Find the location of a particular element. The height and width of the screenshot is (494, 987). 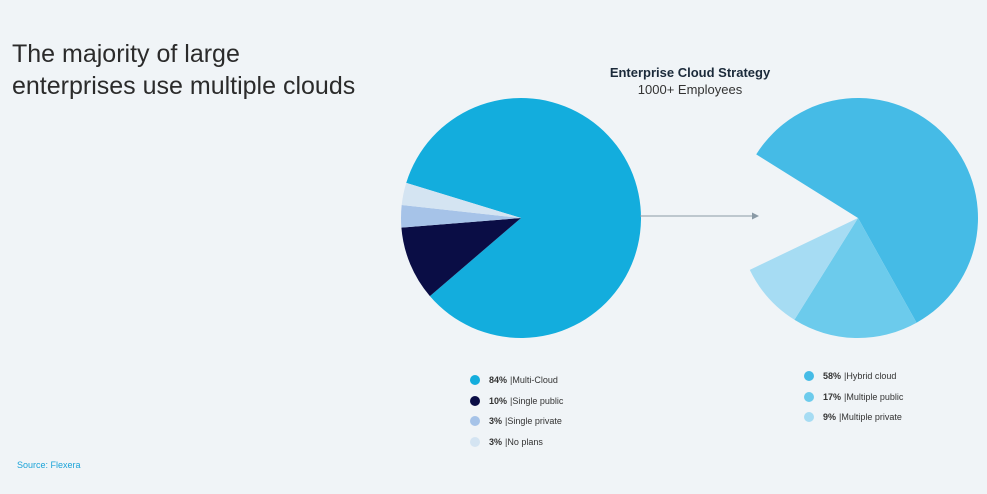

legend-label: No plans is located at coordinates (525, 441).